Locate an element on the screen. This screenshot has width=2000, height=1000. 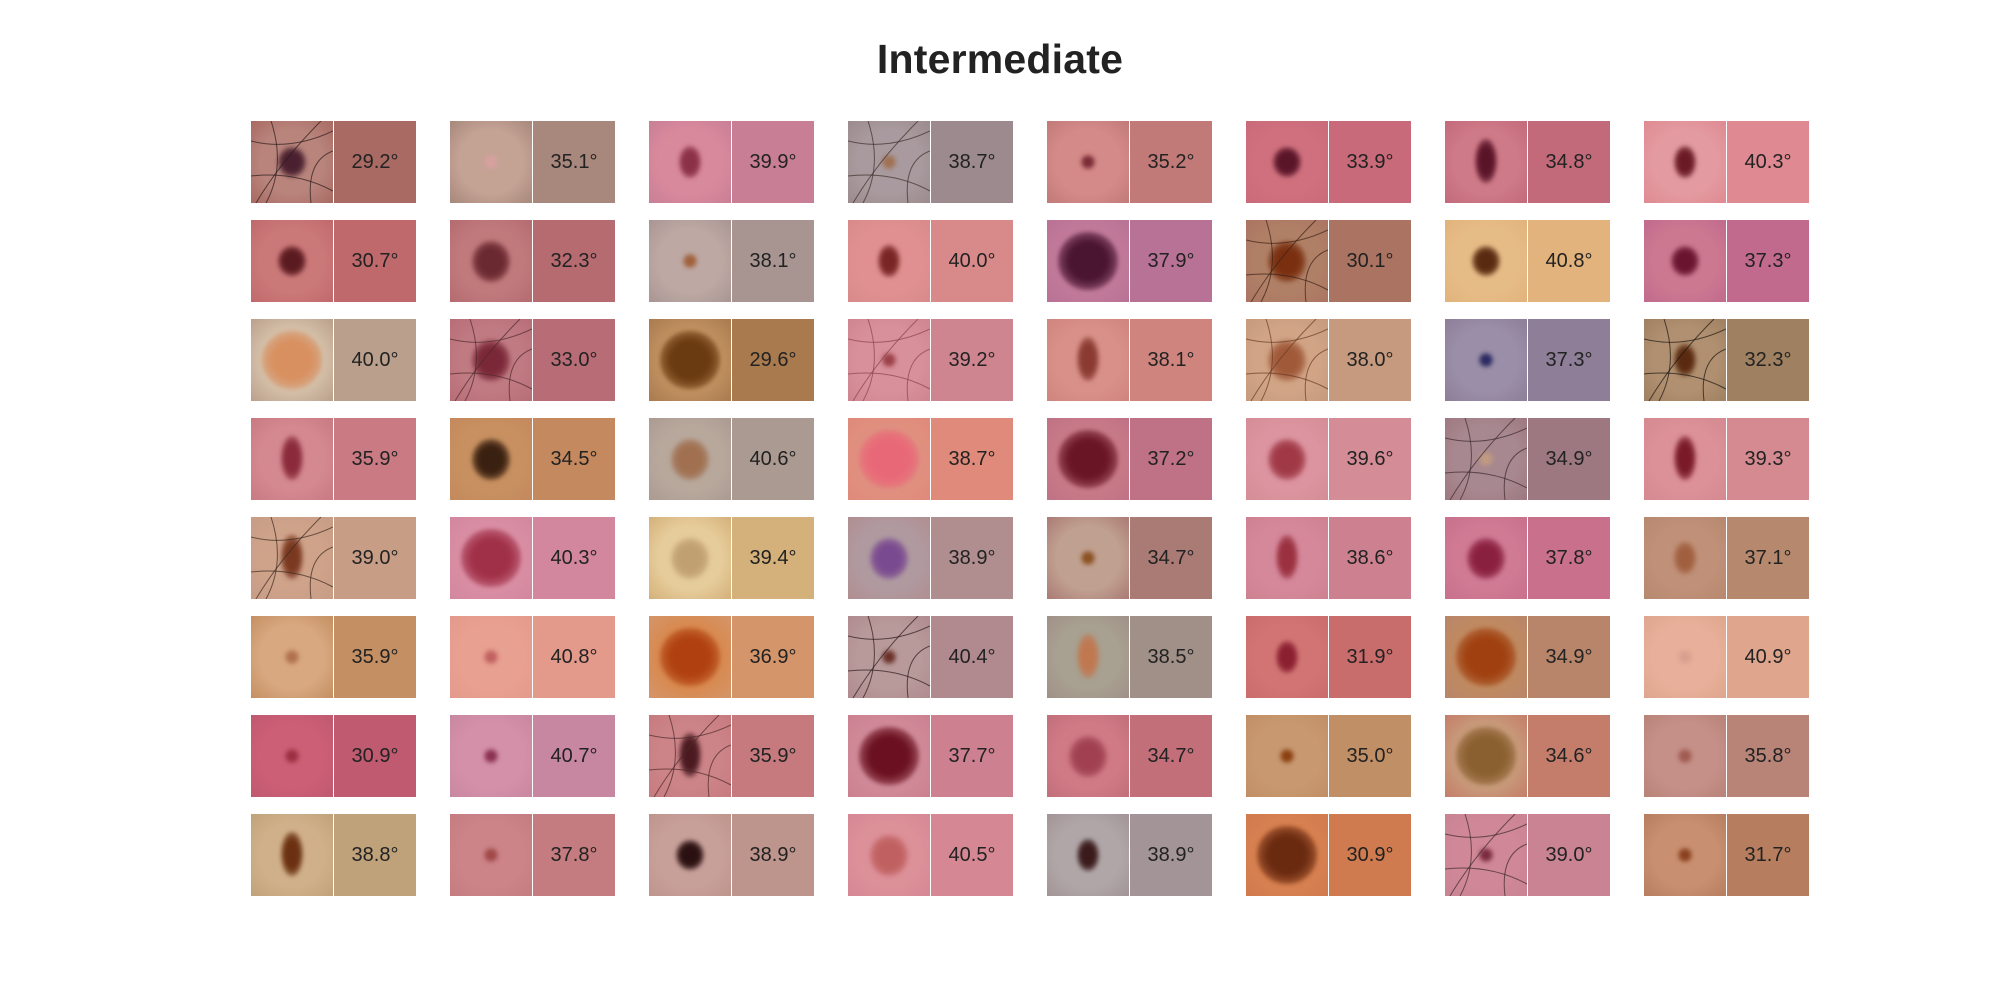
color-swatch: 38.0° is located at coordinates (1370, 360).